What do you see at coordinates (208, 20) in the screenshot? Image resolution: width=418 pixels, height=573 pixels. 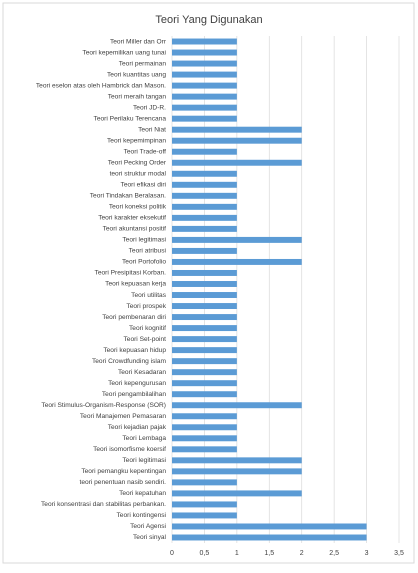 I see `chart-title: Teori Yang Digunakan` at bounding box center [208, 20].